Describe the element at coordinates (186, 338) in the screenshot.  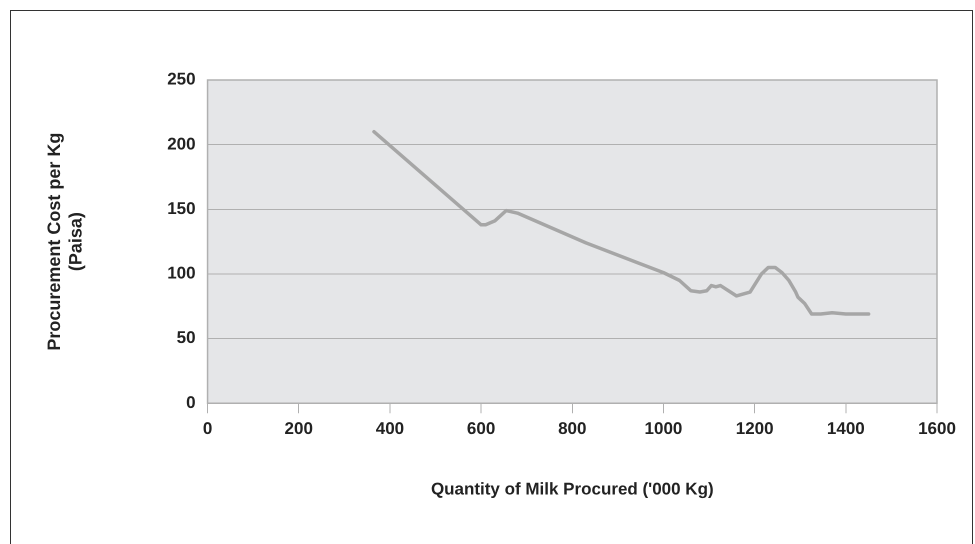
I see `y-tick-label: 50` at that location.